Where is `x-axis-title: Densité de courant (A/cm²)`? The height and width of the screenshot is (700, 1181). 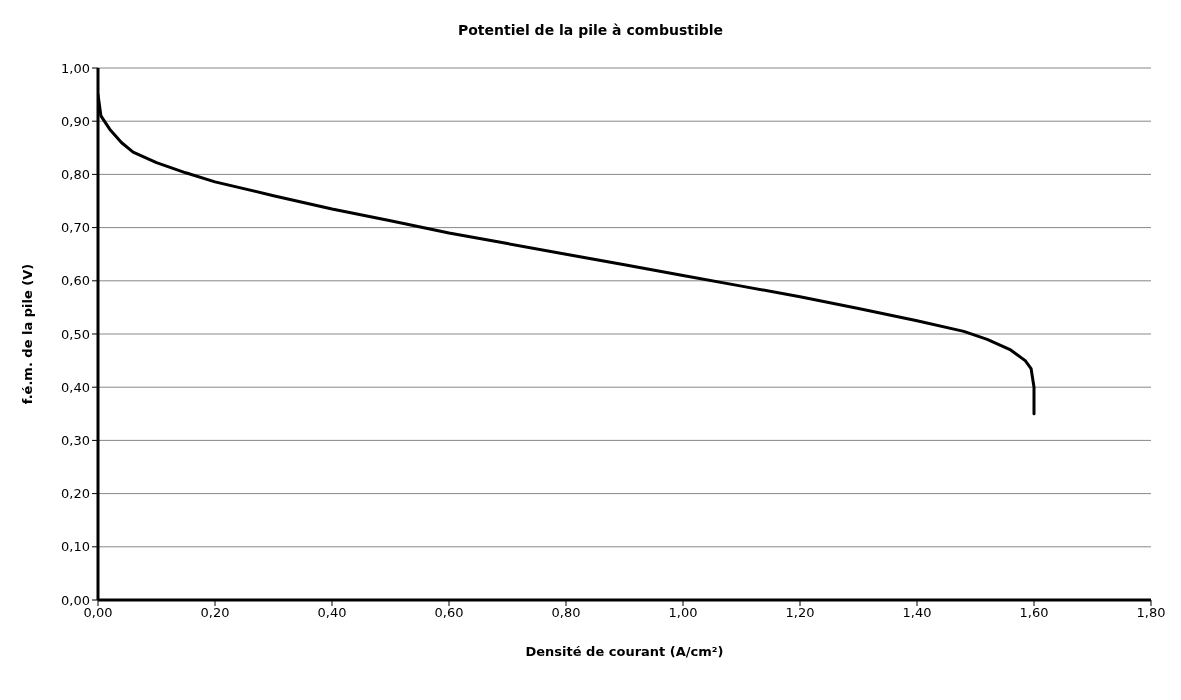
x-axis-title: Densité de courant (A/cm²) is located at coordinates (624, 651).